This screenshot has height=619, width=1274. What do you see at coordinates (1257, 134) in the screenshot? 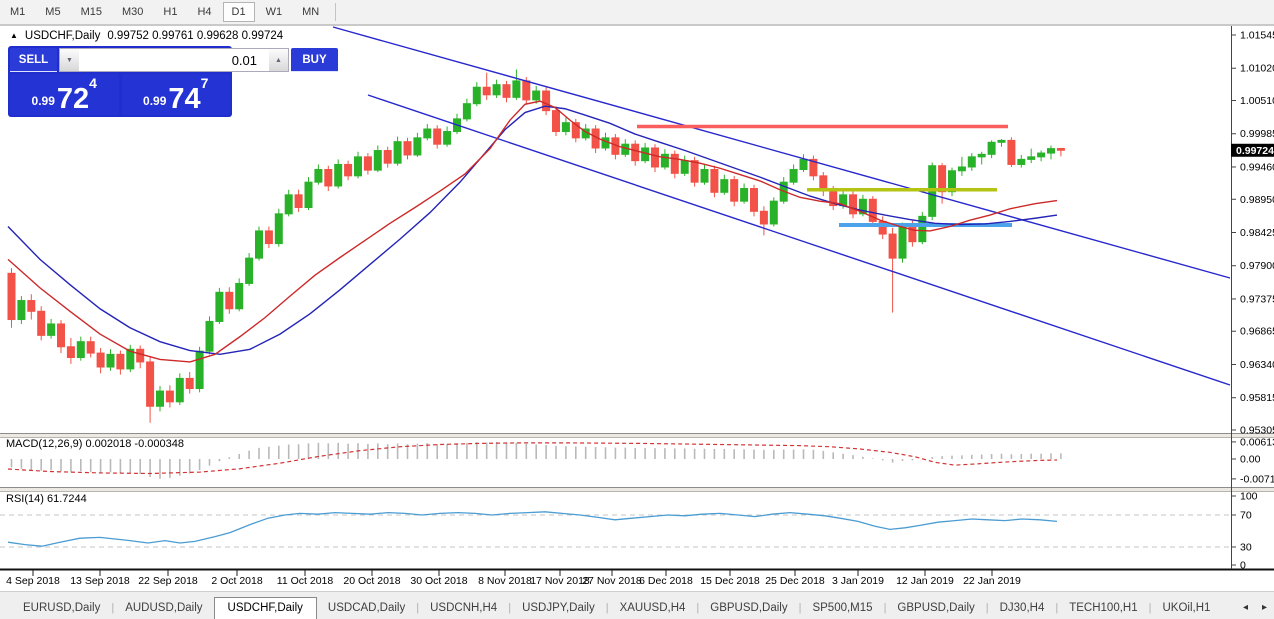
I see `svg-text: 0.99985` at bounding box center [1257, 134].